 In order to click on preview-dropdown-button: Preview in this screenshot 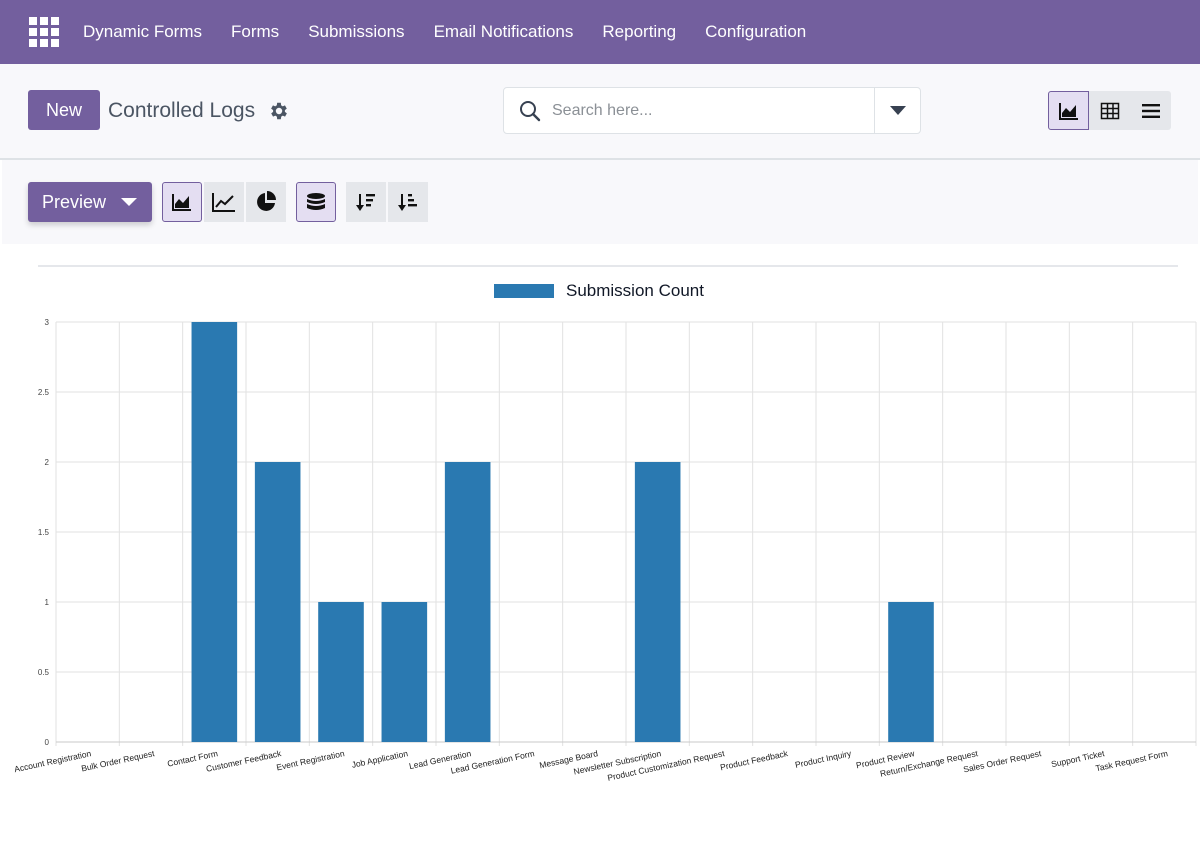, I will do `click(90, 202)`.